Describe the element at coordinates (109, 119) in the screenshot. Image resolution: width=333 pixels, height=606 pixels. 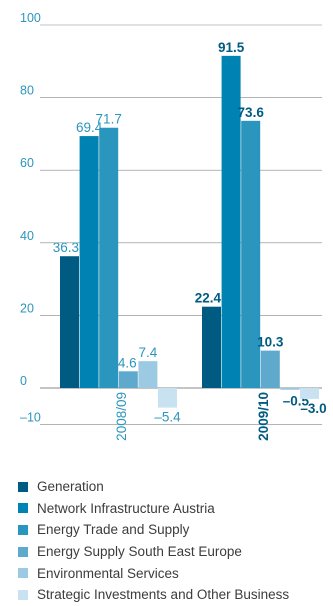
I see `data-label: 71.7` at that location.